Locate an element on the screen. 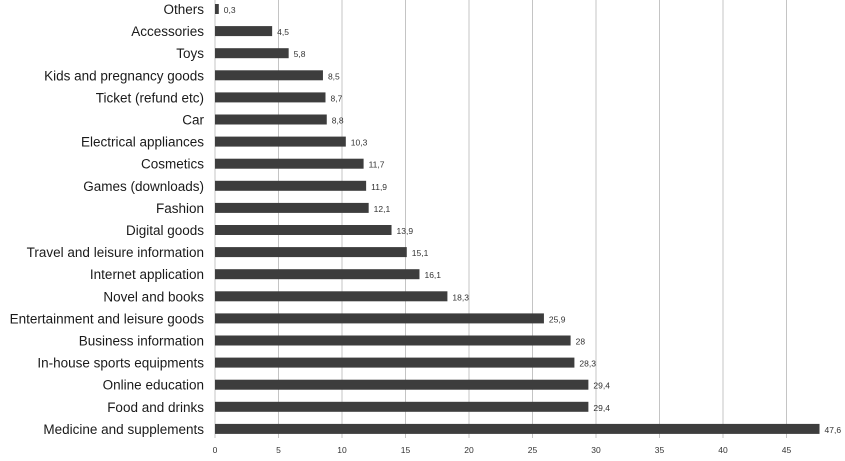 Image resolution: width=845 pixels, height=461 pixels. x-tick-label-20: 20 is located at coordinates (469, 450).